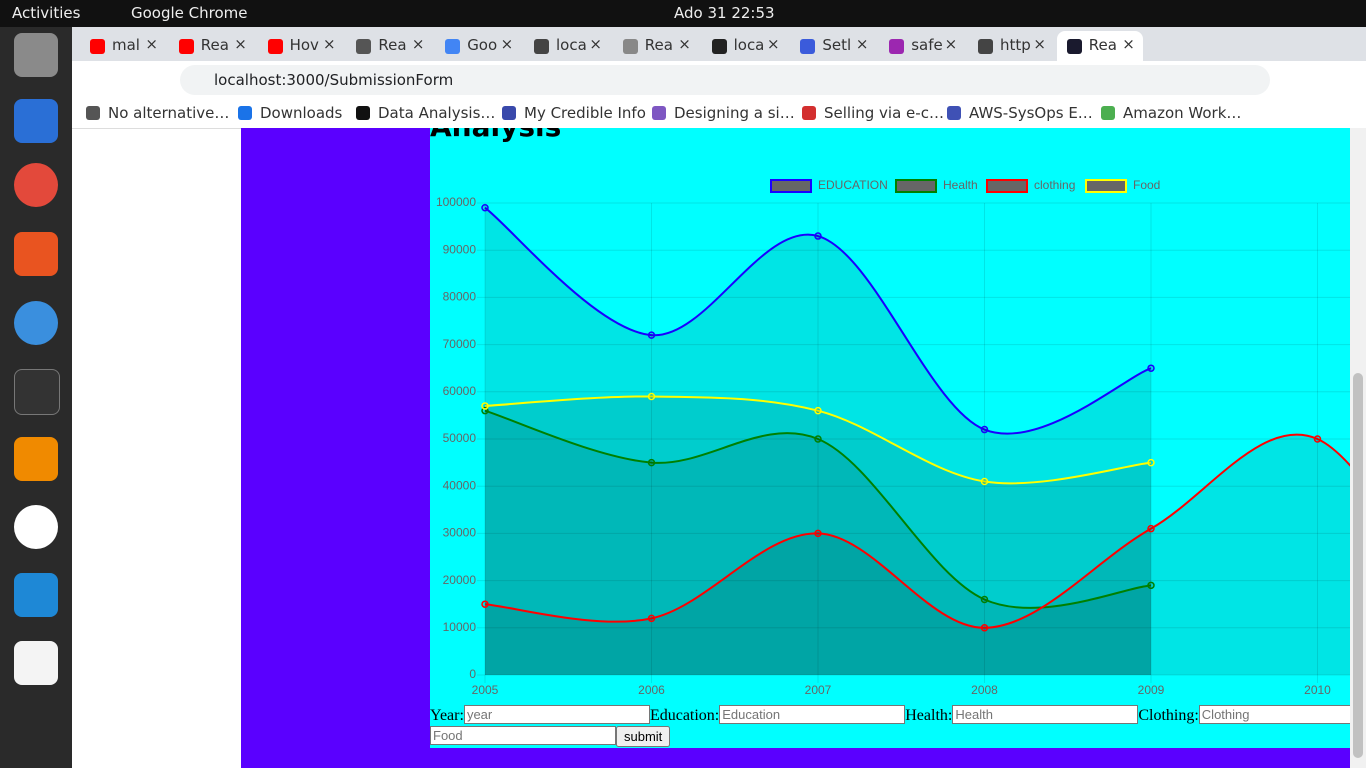 The image size is (1366, 768). What do you see at coordinates (36, 121) in the screenshot?
I see `writer-icon` at bounding box center [36, 121].